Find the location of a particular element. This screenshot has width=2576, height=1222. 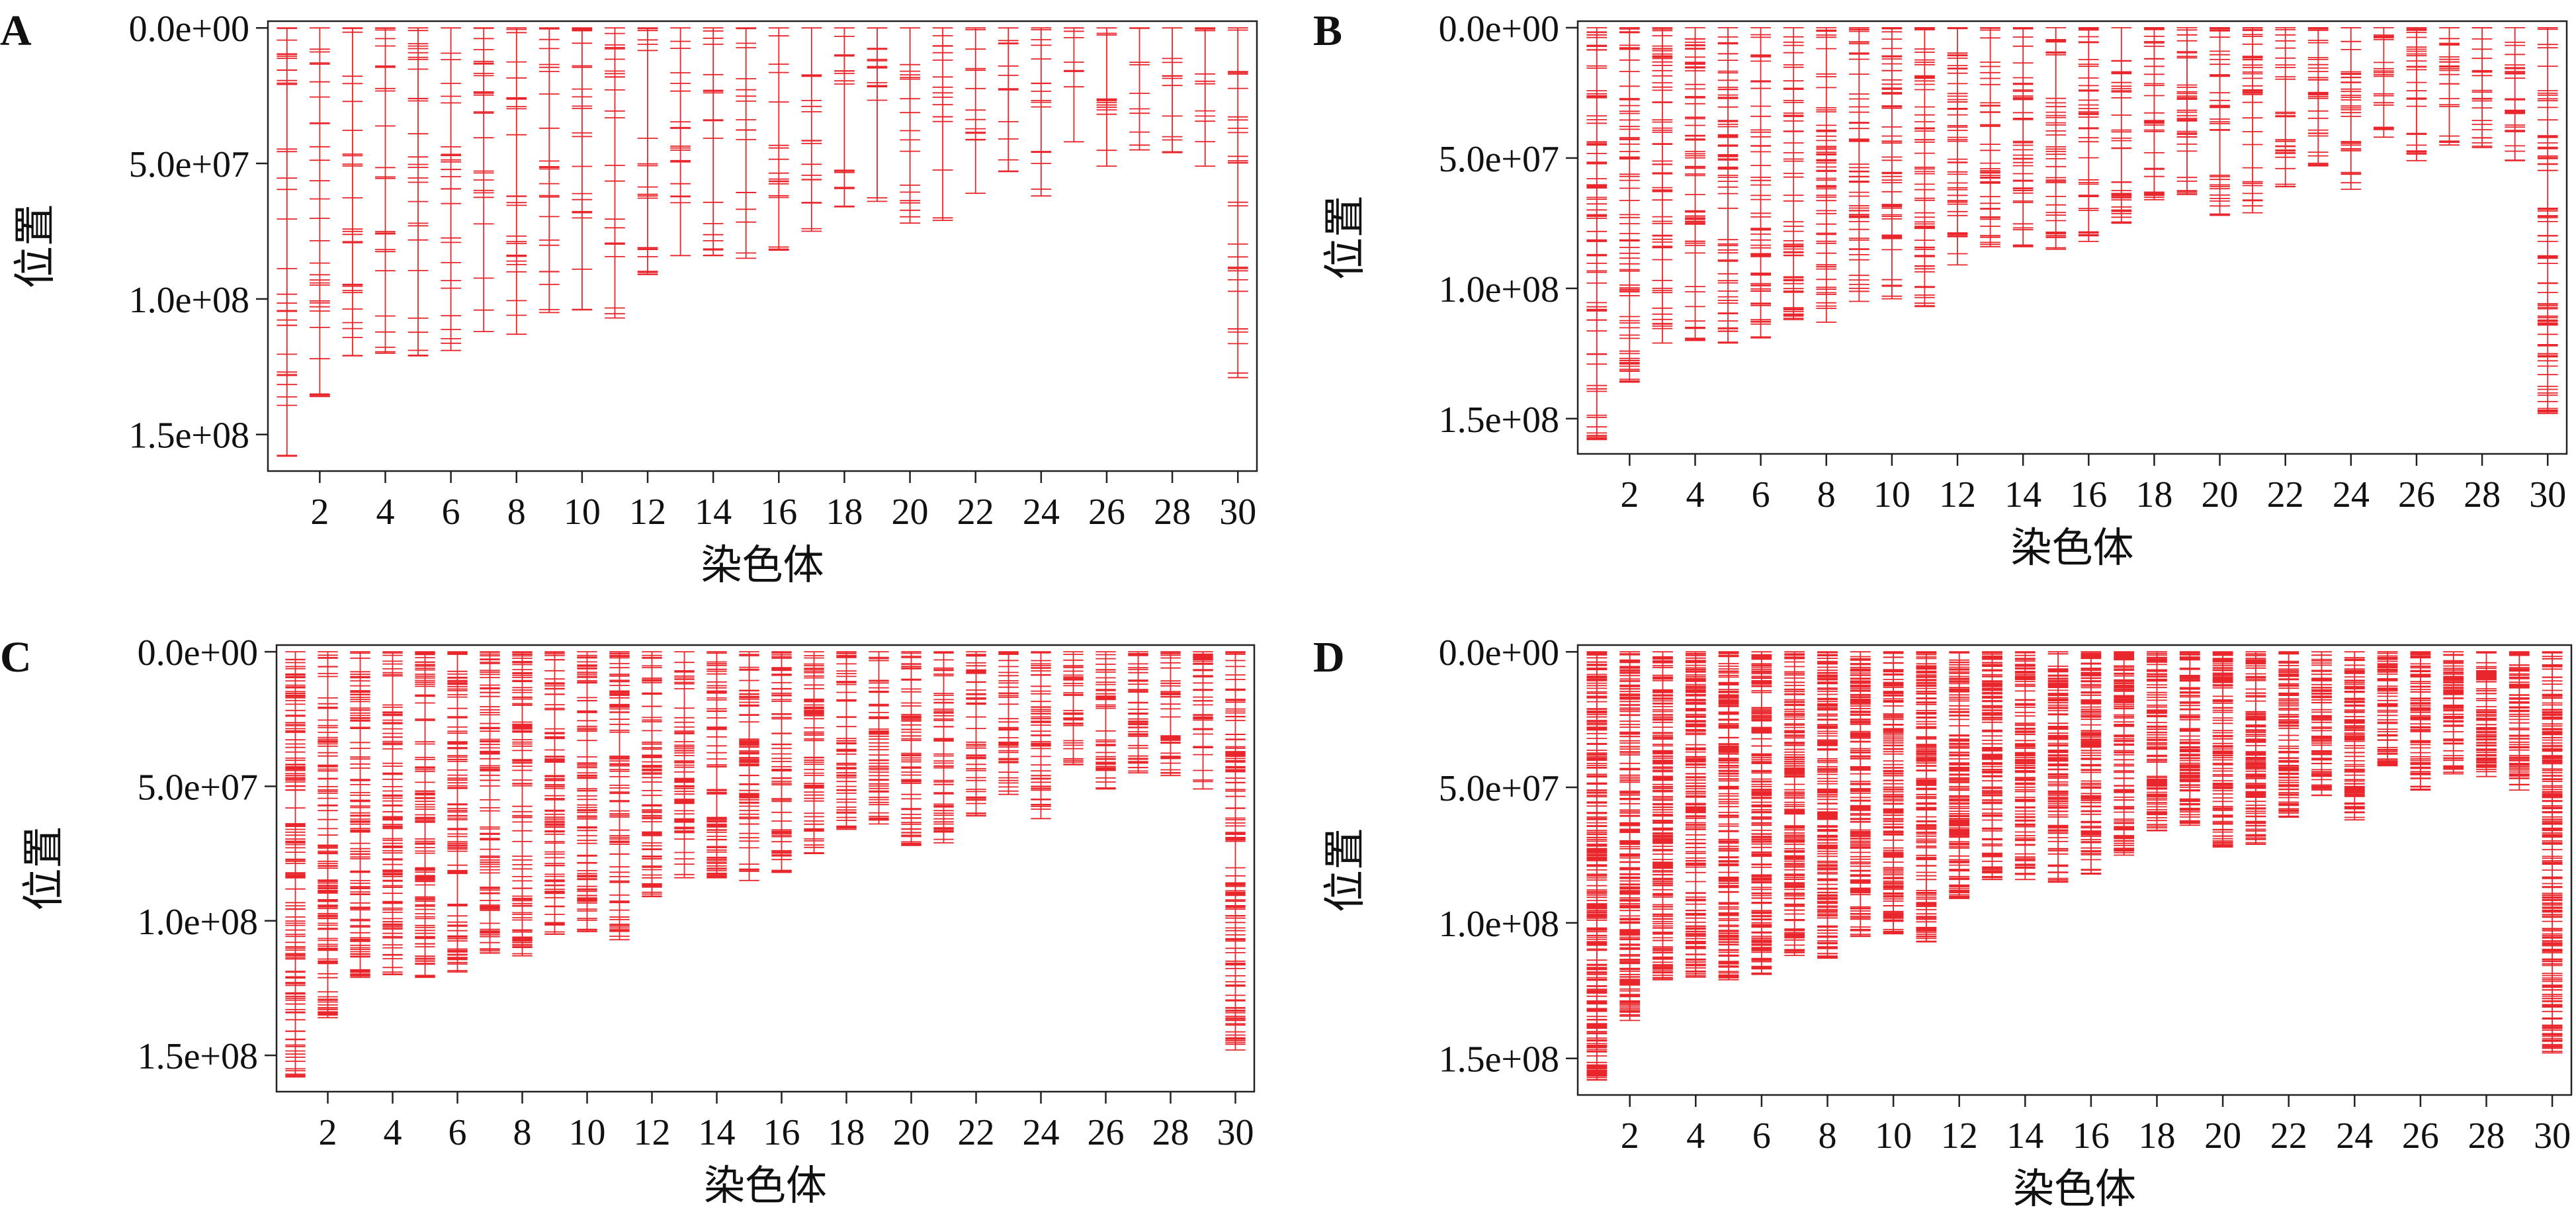

x-tick-label: 18 is located at coordinates (845, 512).